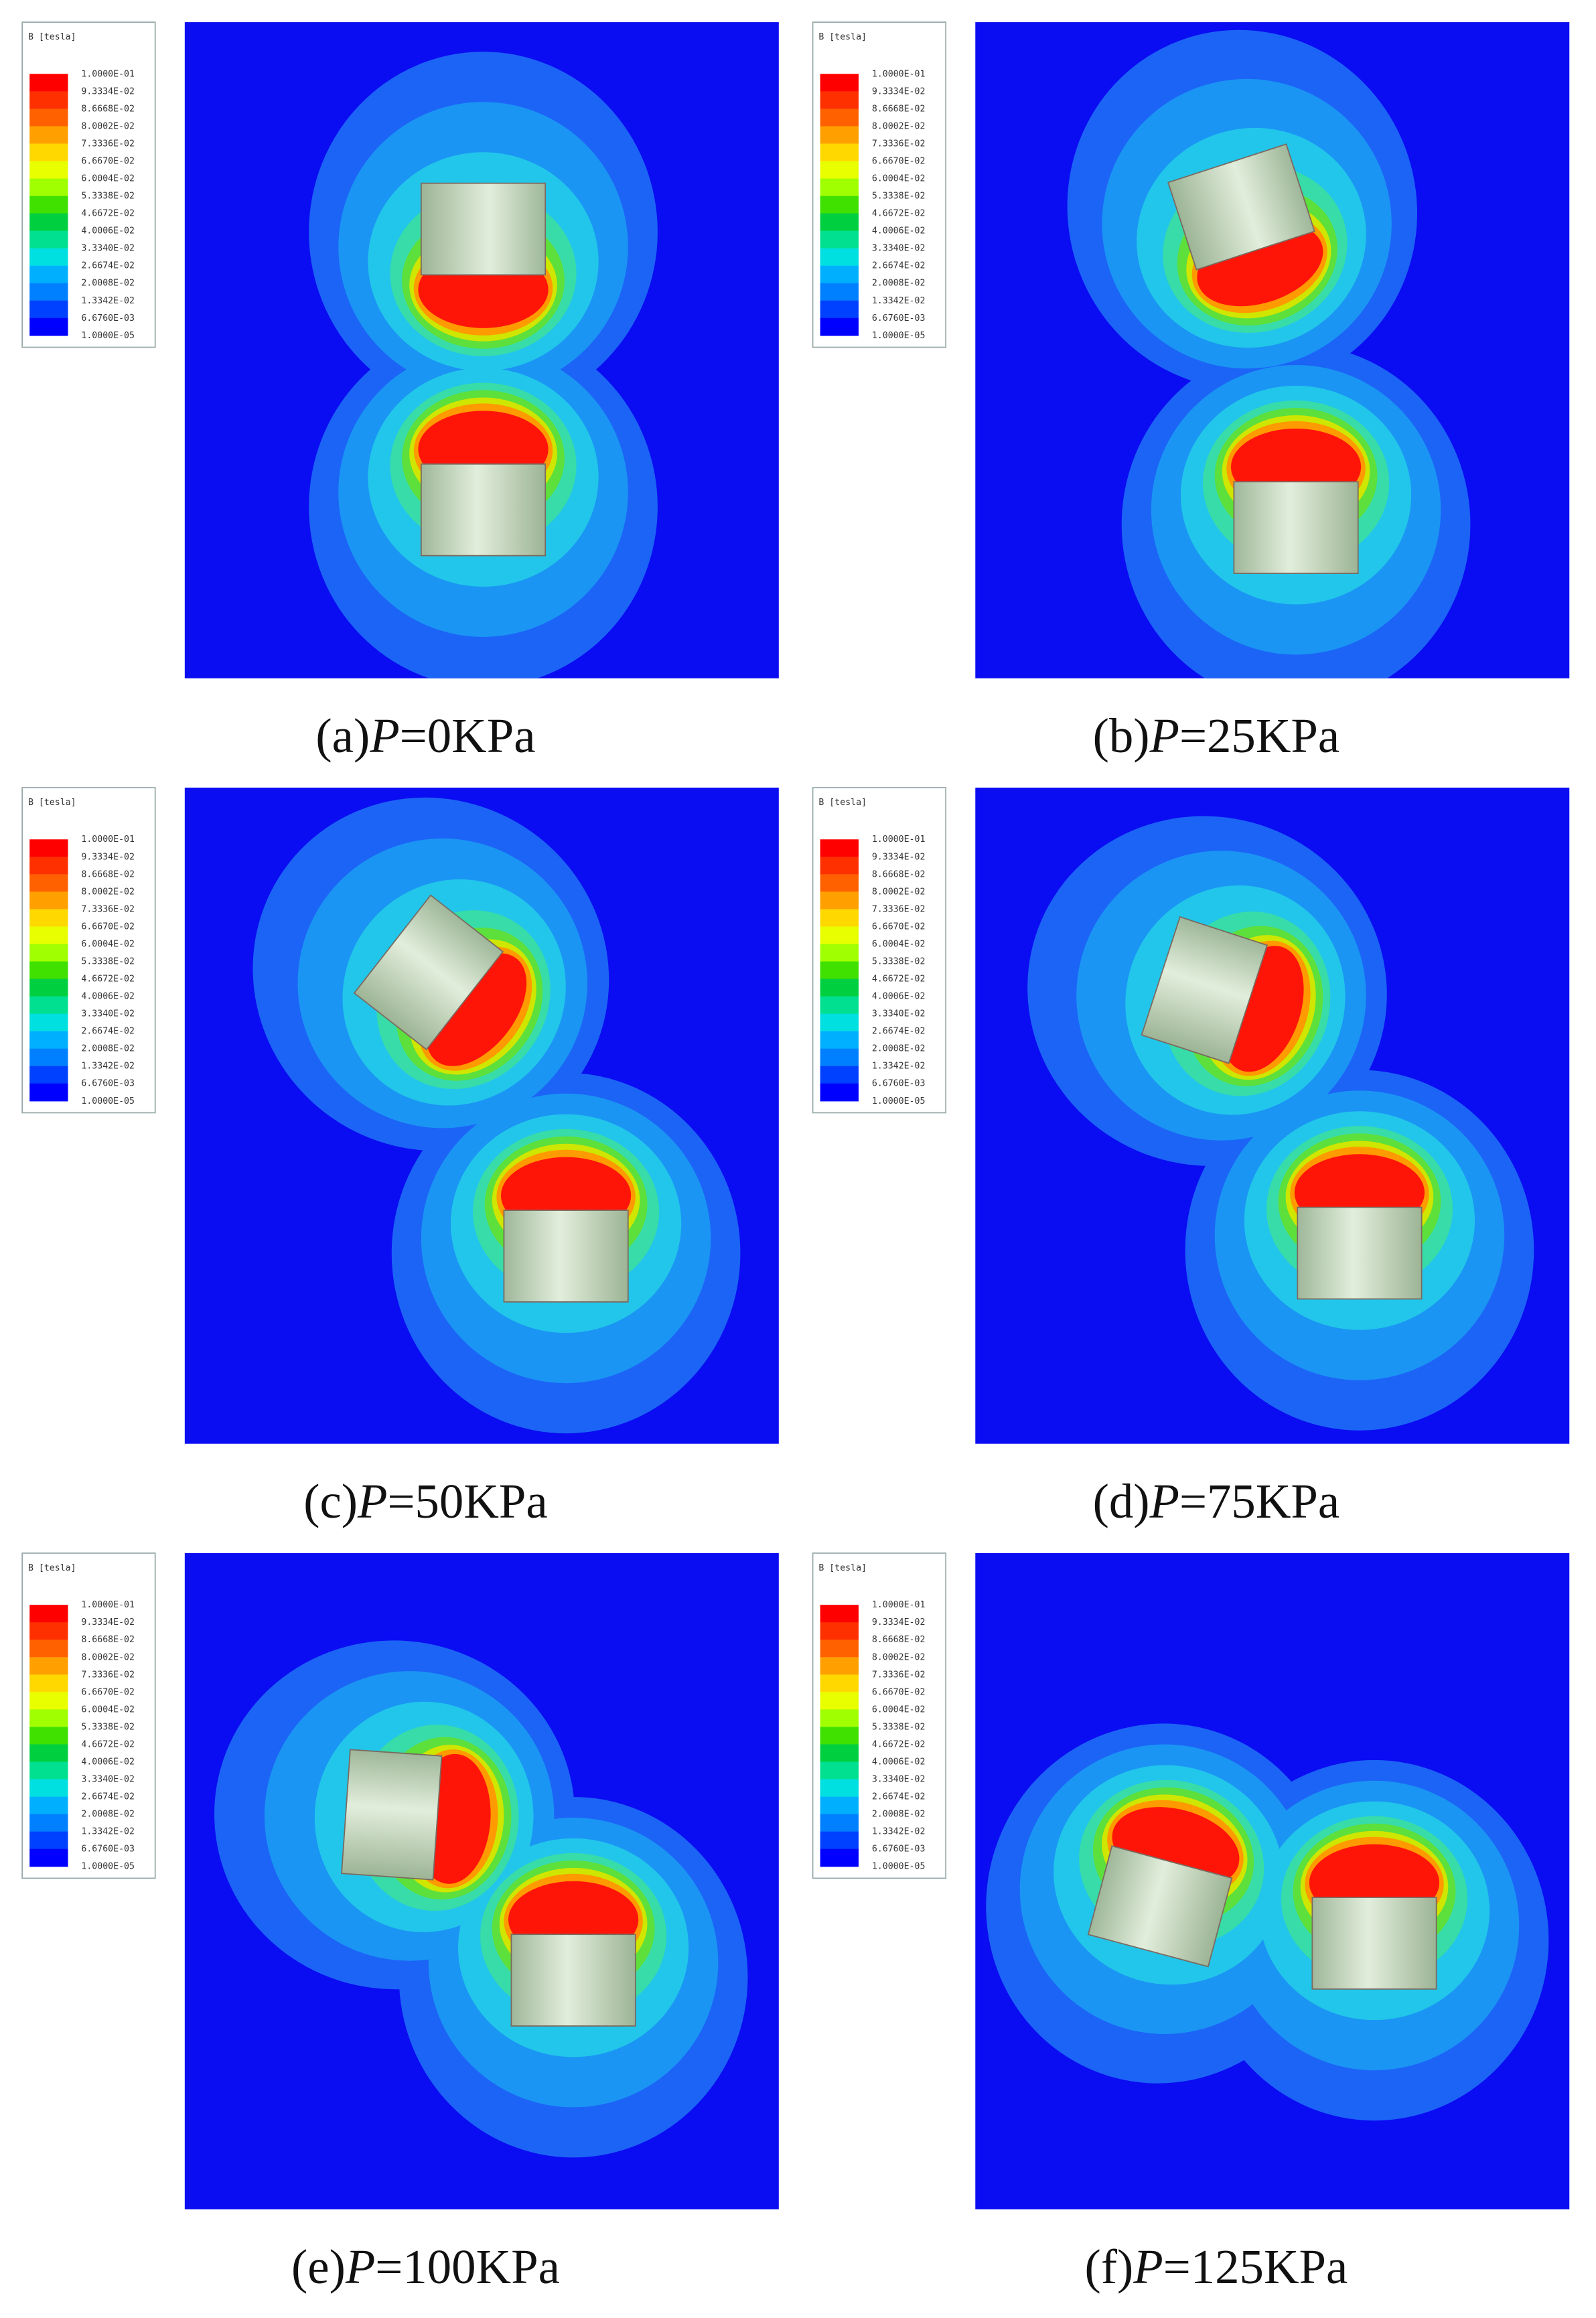 This screenshot has width=1596, height=2318. I want to click on caption-label: (a), so click(342, 736).